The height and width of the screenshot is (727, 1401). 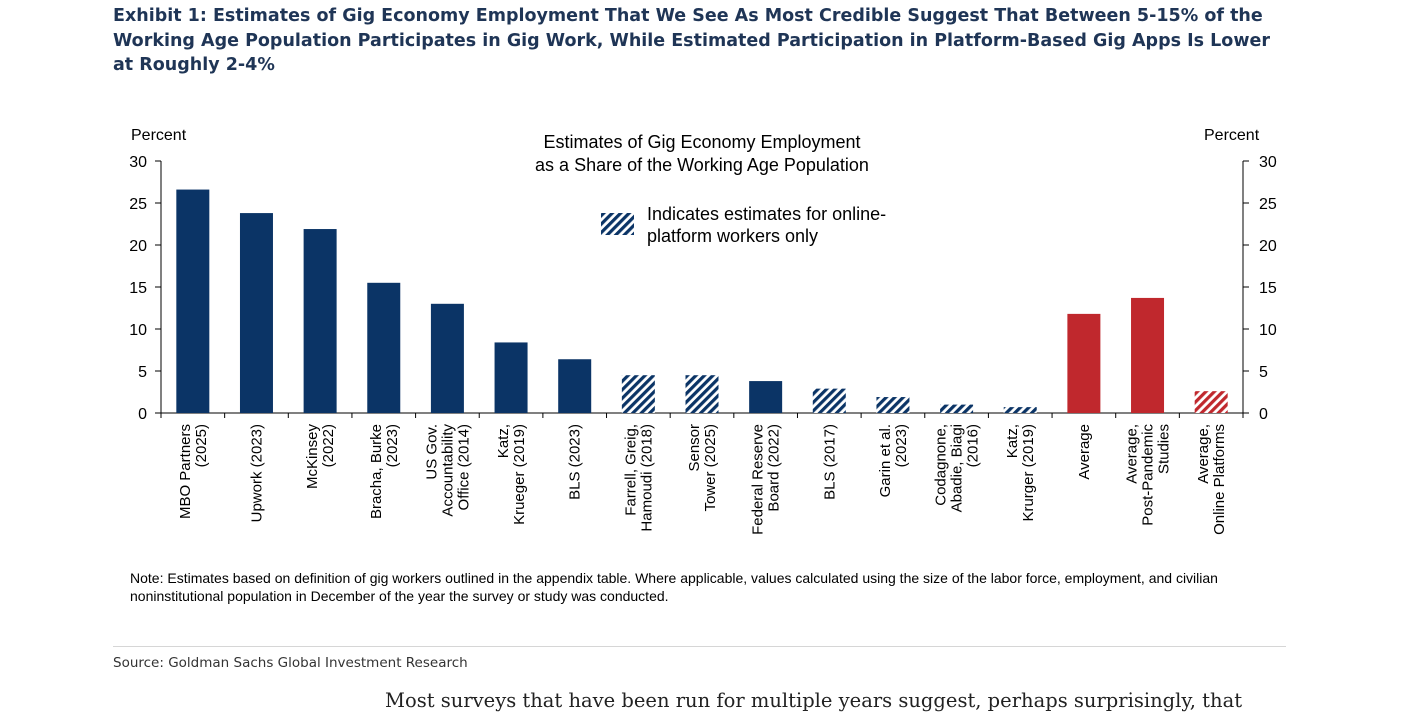 I want to click on category-label-line: (2025), so click(x=201, y=445).